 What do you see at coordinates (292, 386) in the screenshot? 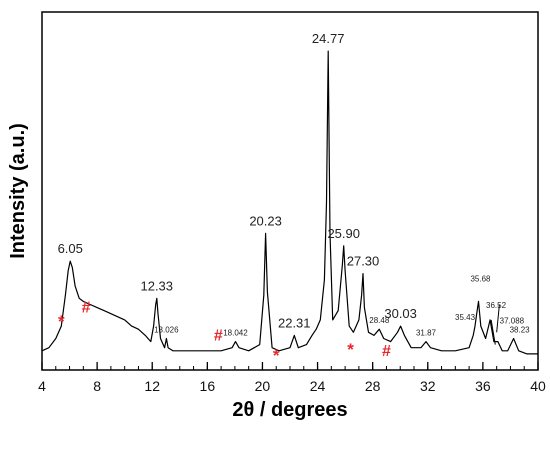
I see `x-tick-labels: 4 8 12 16 20 24 28 32 36 40` at bounding box center [292, 386].